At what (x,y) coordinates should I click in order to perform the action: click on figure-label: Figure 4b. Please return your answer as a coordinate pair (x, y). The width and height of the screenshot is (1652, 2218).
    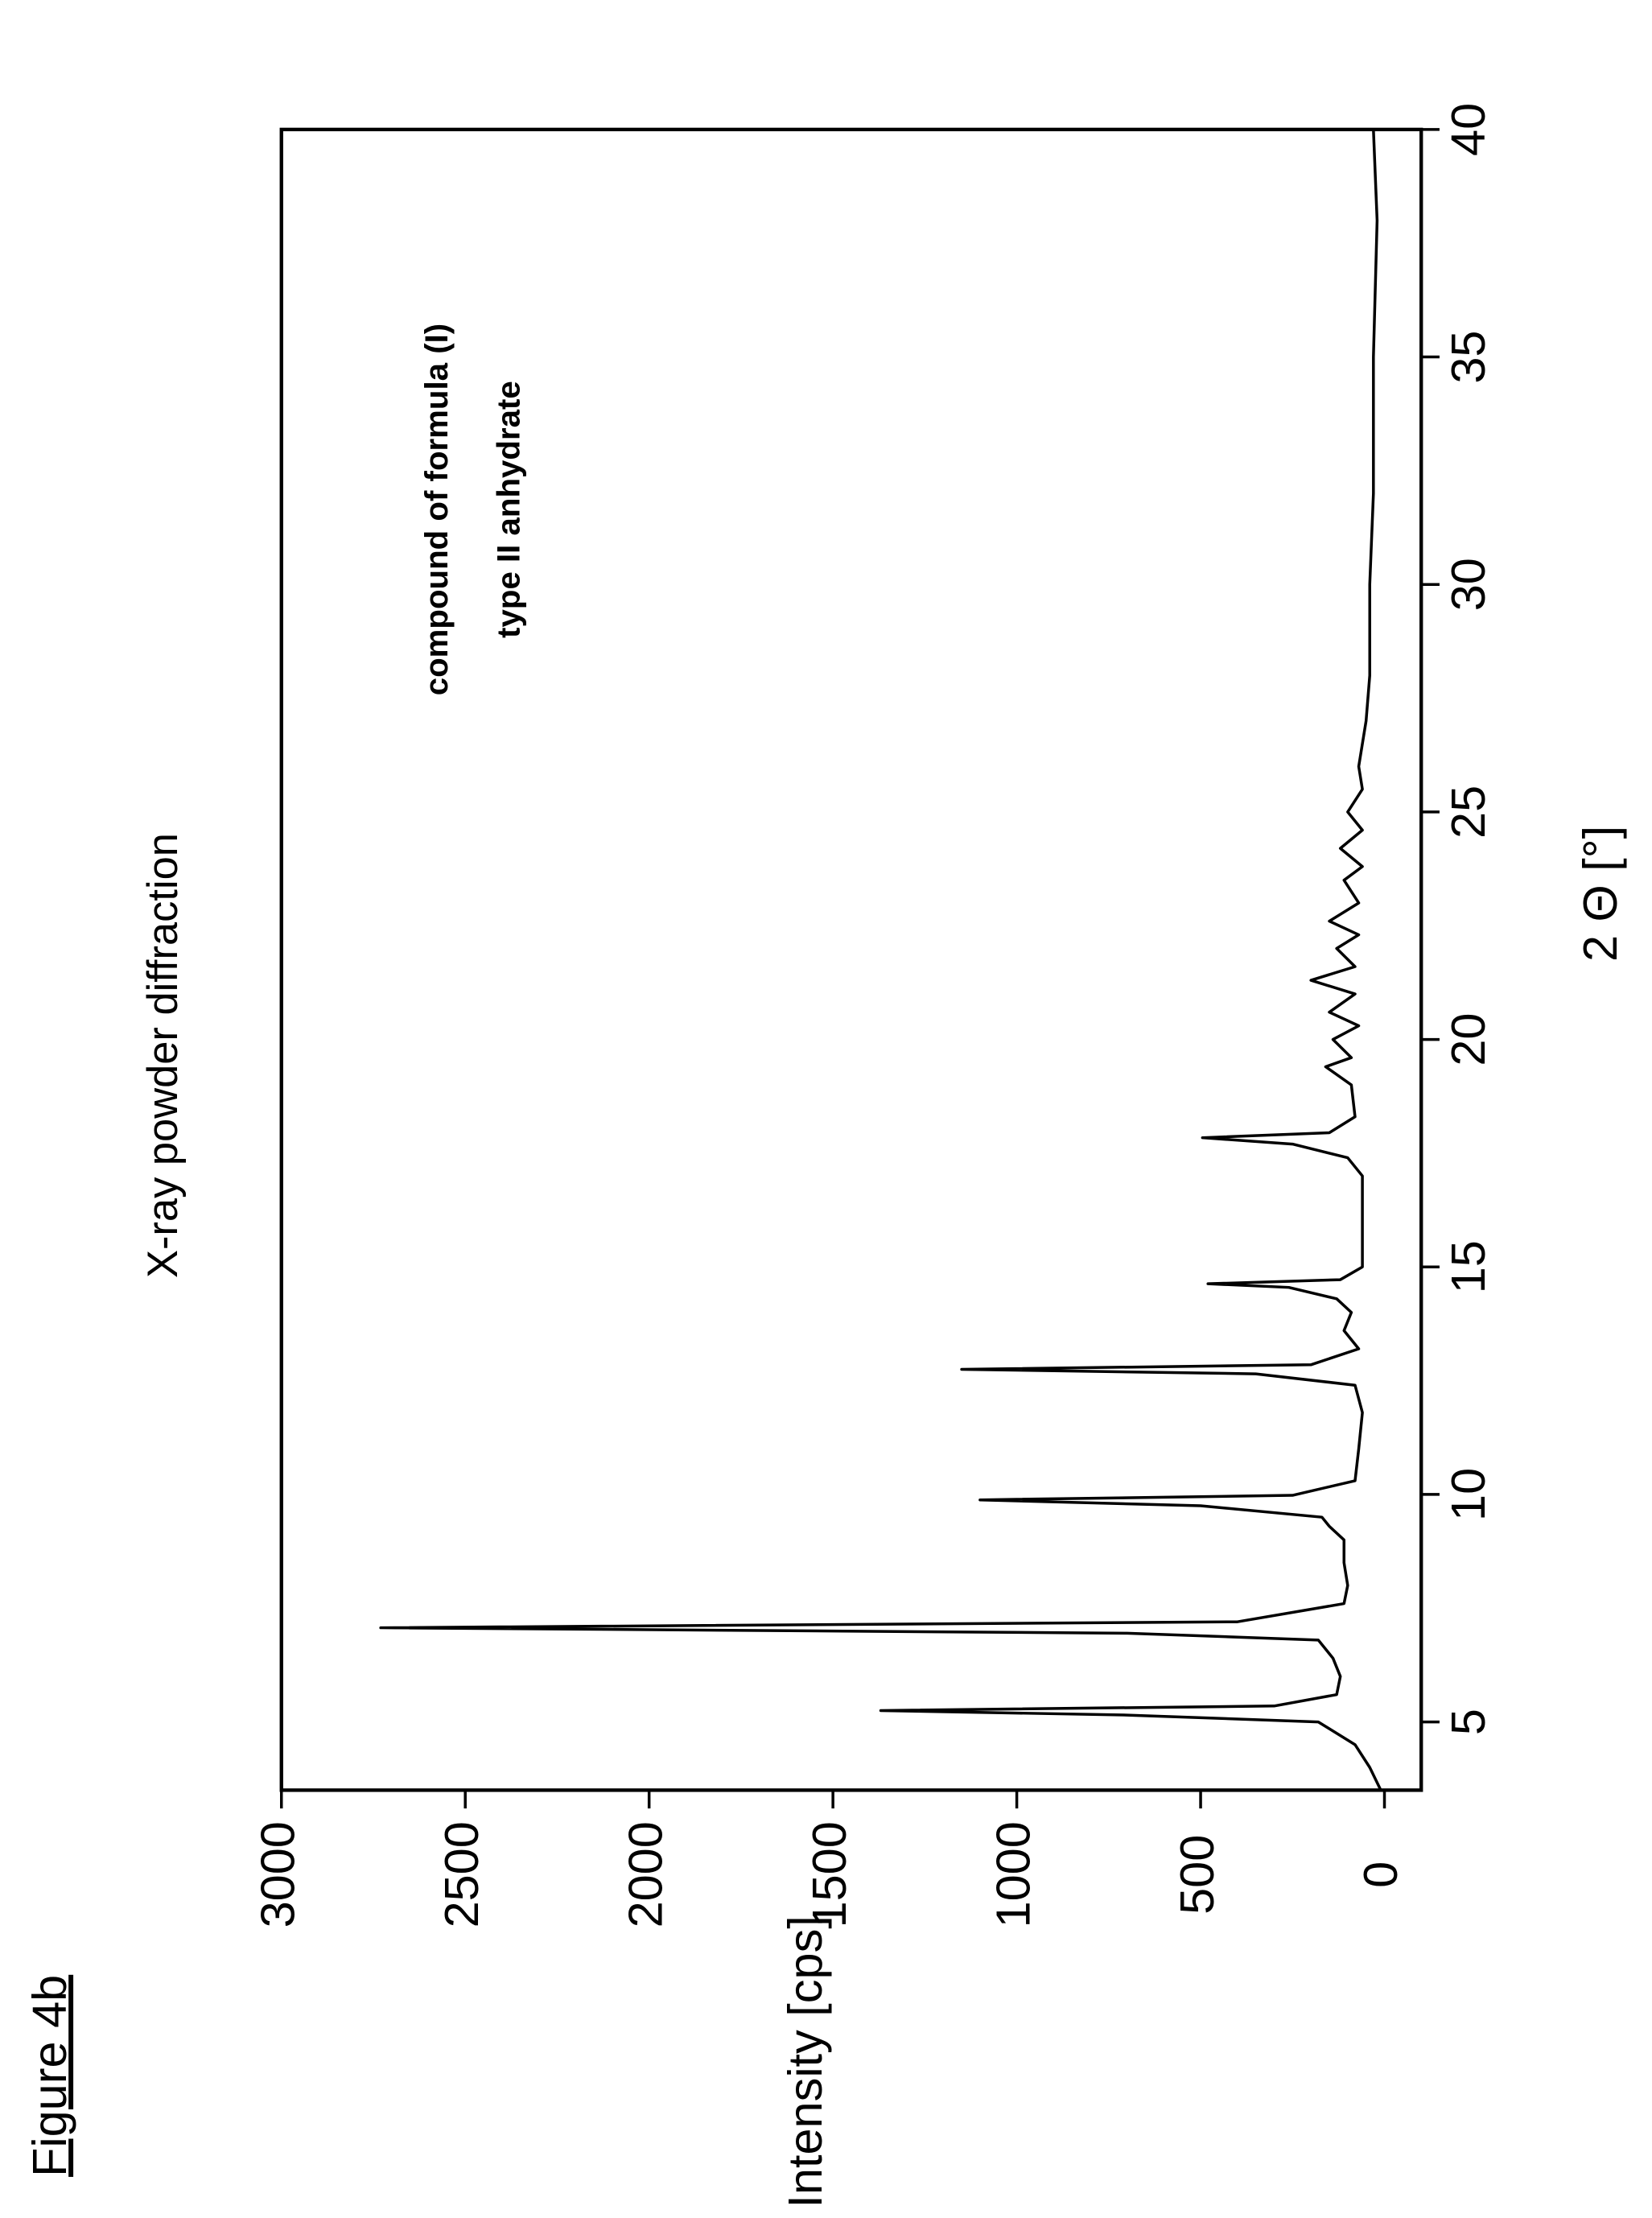
    Looking at the image, I should click on (49, 2076).